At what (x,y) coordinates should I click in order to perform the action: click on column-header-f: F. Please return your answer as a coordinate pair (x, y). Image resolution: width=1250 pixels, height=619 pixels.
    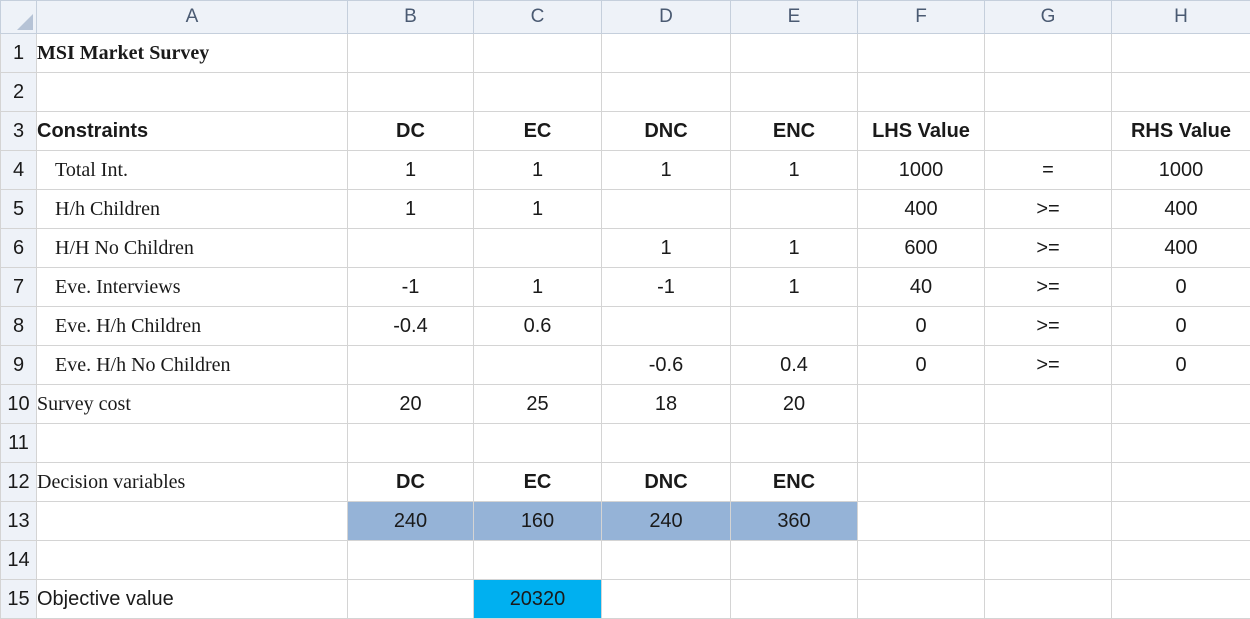
    Looking at the image, I should click on (921, 17).